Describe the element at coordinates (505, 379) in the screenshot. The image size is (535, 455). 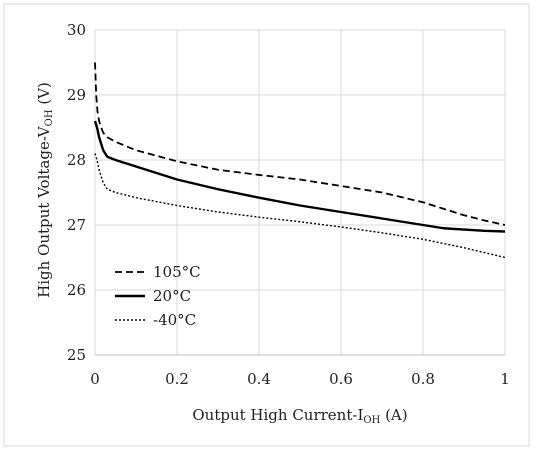
I see `x-tick-label: 1` at that location.